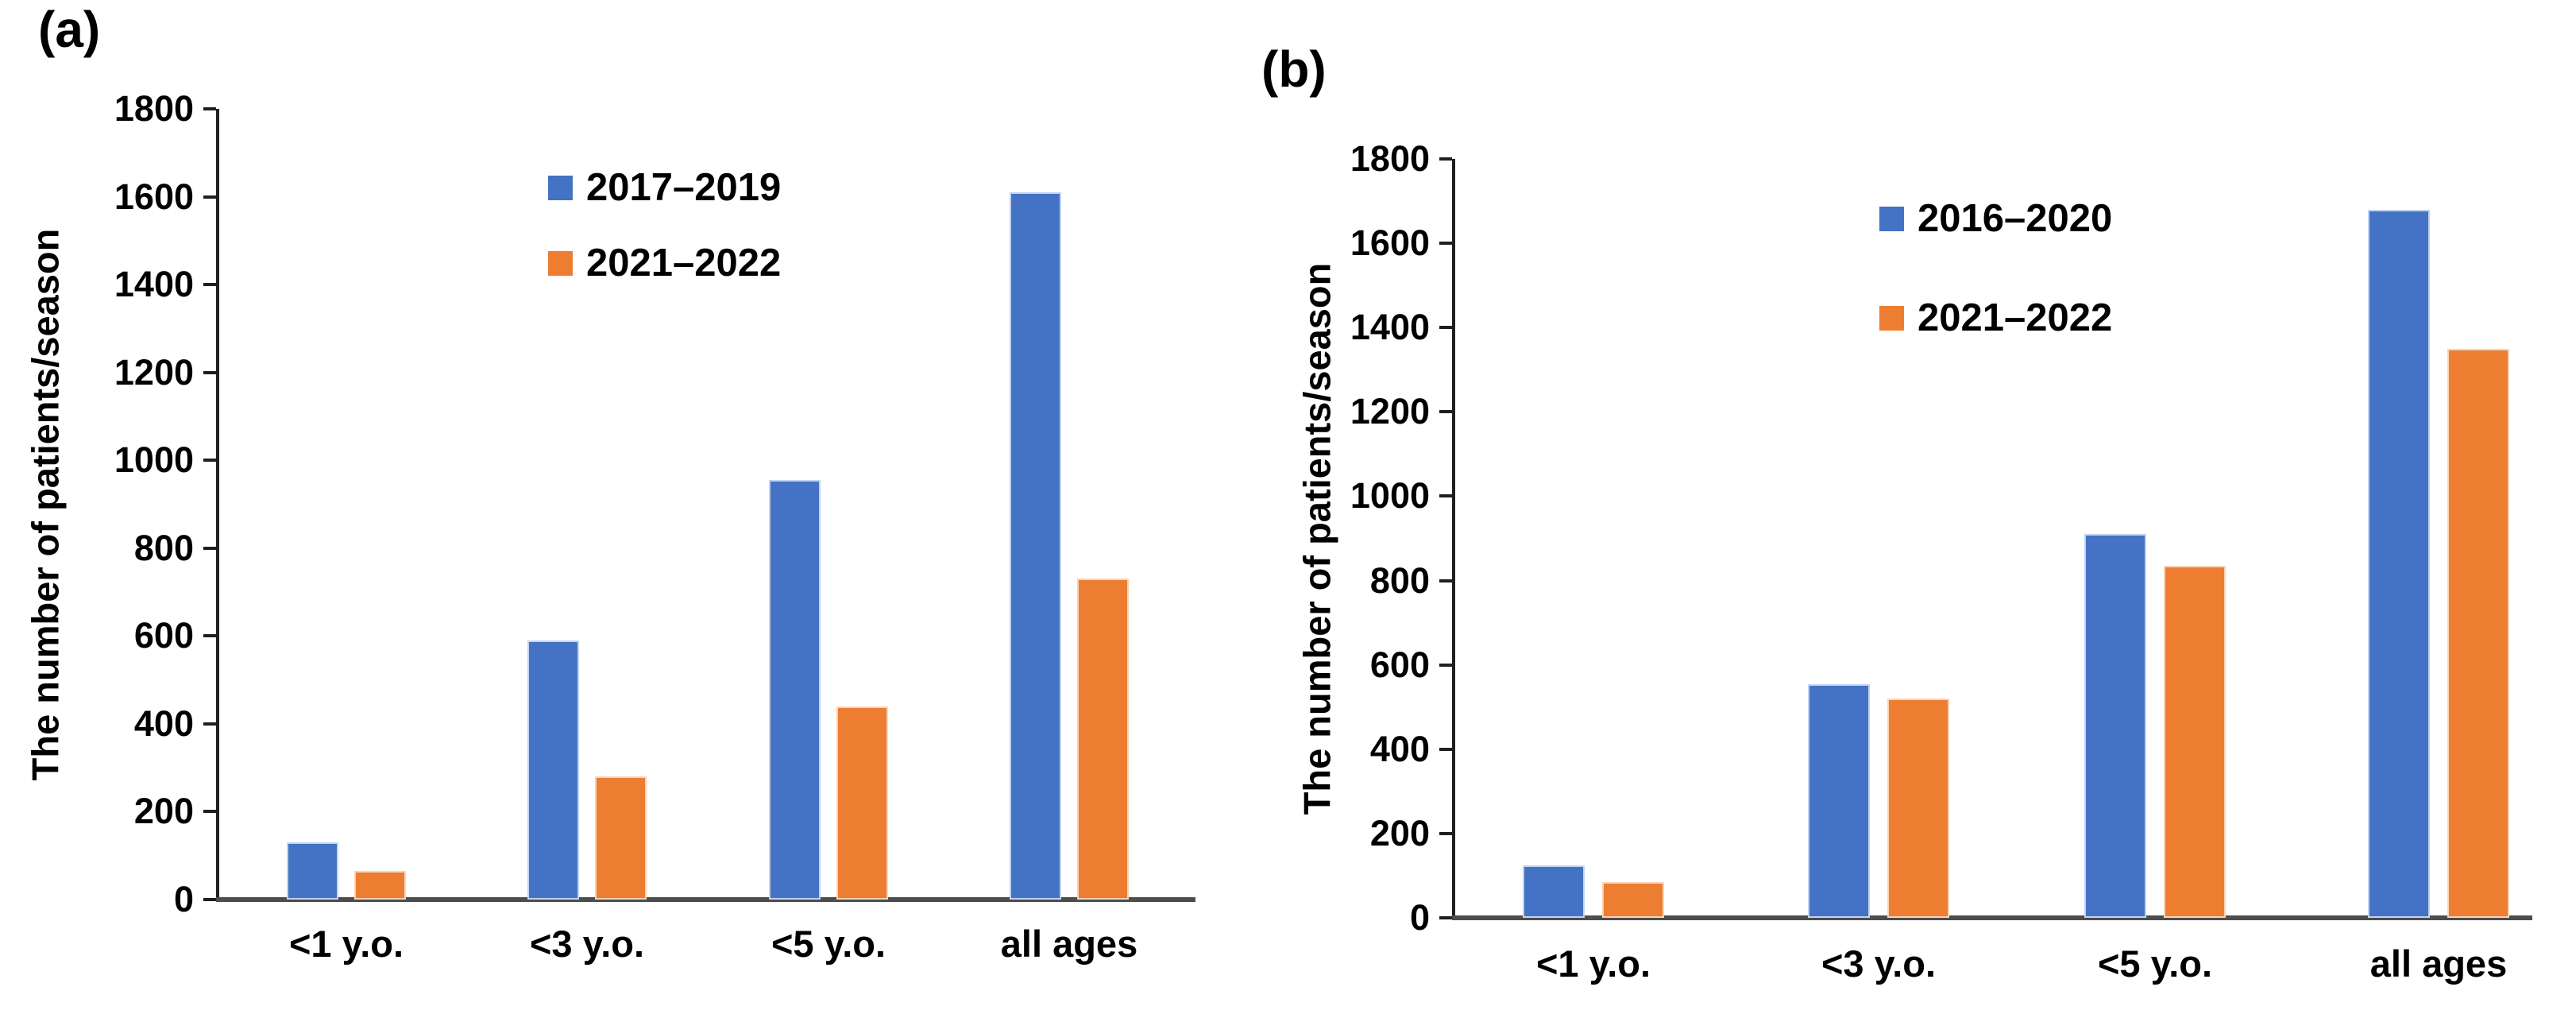  Describe the element at coordinates (553, 770) in the screenshot. I see `bar-<3 y.o.-2017–2019` at that location.